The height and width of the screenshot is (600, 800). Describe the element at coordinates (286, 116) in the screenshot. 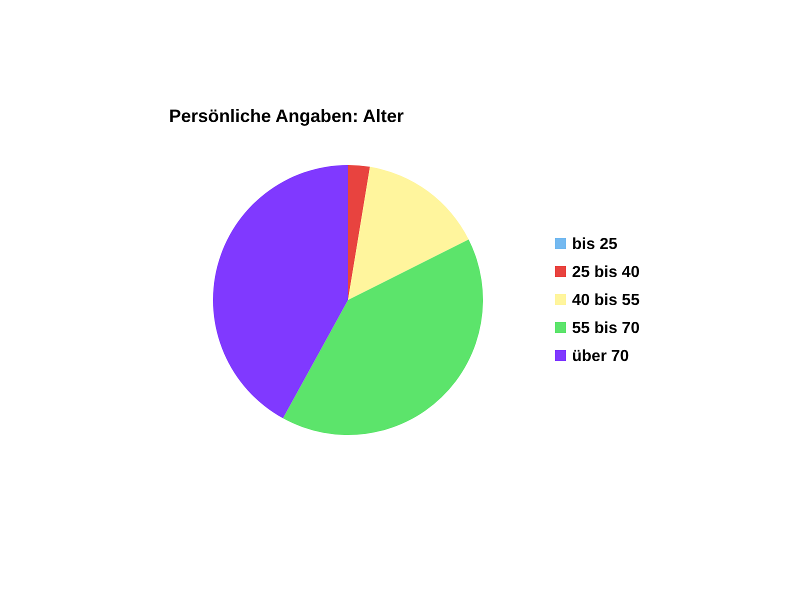

I see `chart-title: Persönliche Angaben: Alter` at that location.